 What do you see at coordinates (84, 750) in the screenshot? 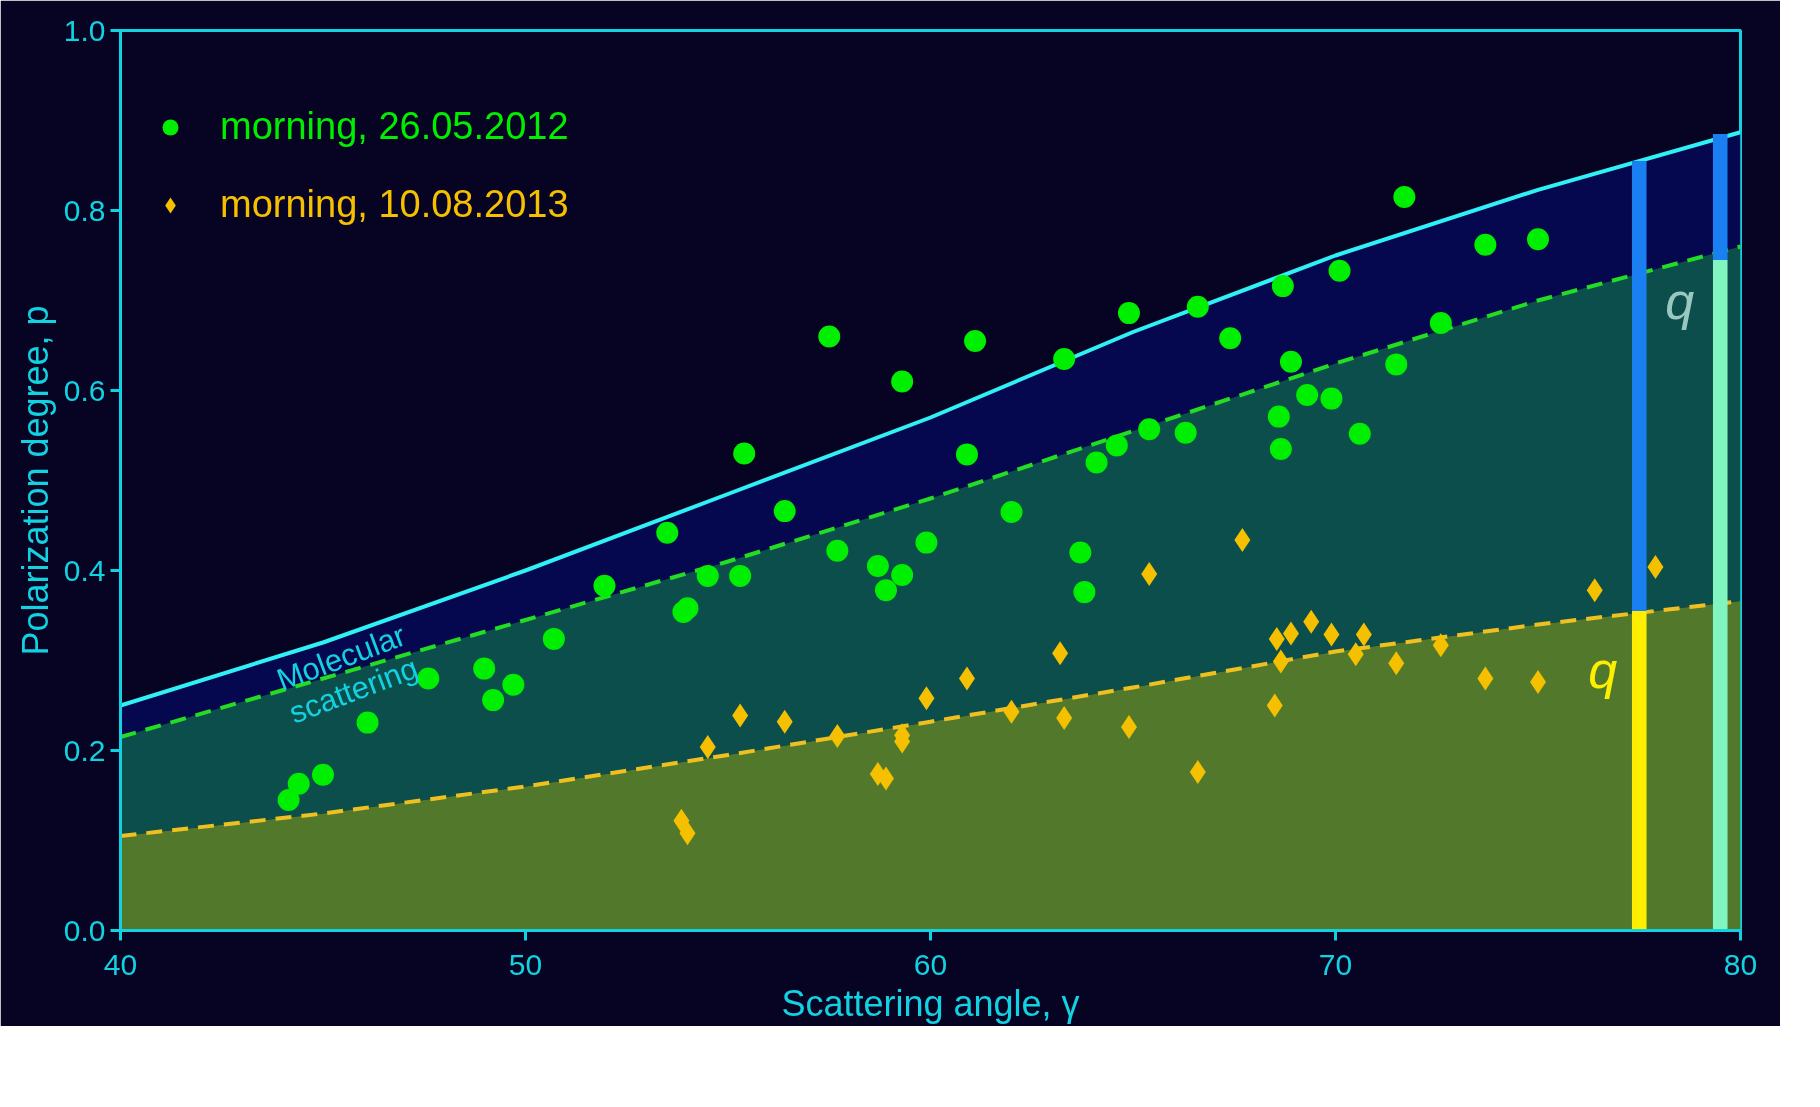
I see `y-tick-label: 0.2` at bounding box center [84, 750].